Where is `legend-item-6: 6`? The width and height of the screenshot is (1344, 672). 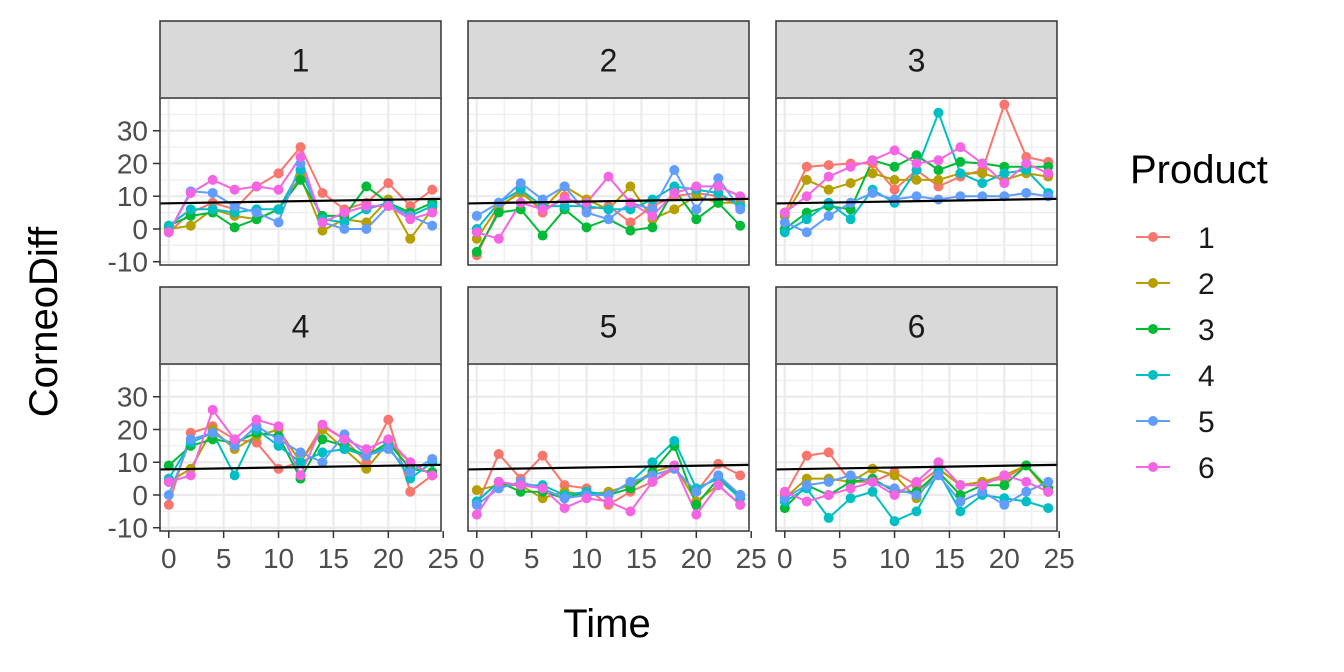 legend-item-6: 6 is located at coordinates (1175, 468).